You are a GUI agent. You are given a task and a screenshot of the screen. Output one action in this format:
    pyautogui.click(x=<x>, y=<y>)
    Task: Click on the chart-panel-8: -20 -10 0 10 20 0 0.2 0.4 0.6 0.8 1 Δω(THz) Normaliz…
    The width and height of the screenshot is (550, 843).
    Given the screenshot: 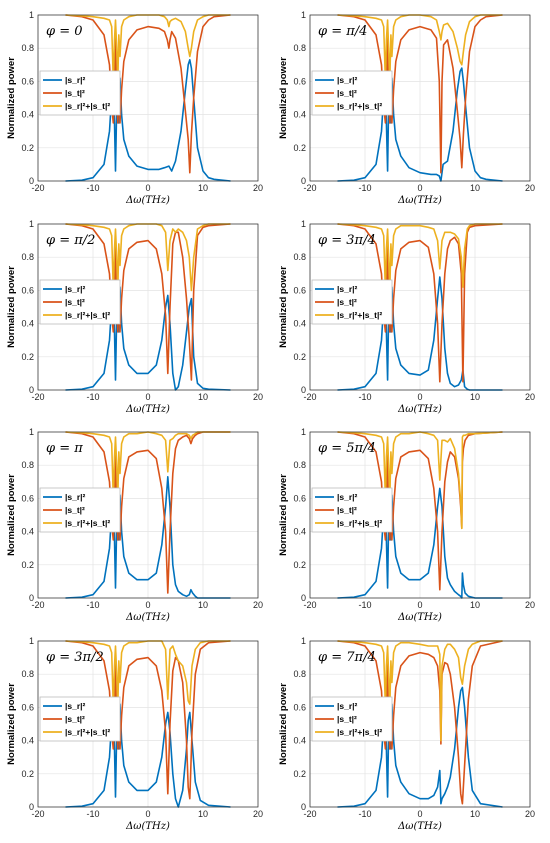 What is the action you would take?
    pyautogui.click(x=406, y=734)
    